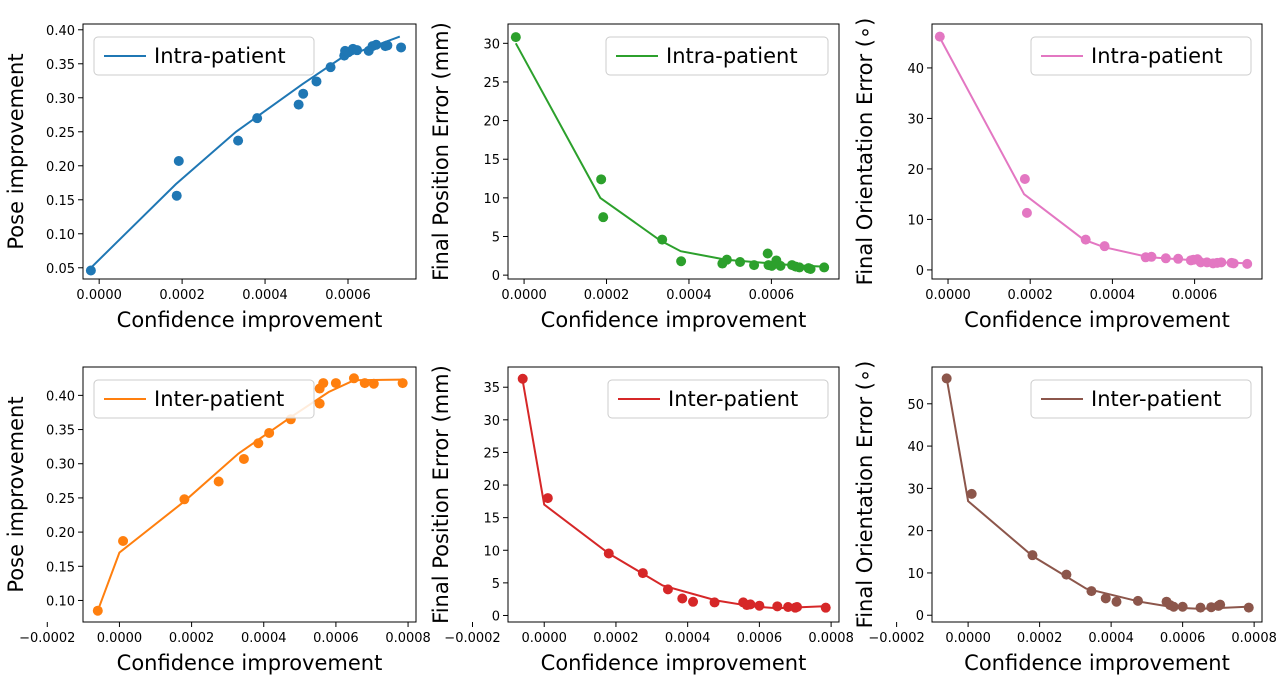 This screenshot has height=685, width=1288. I want to click on legend: Intra-patient, so click(1141, 56).